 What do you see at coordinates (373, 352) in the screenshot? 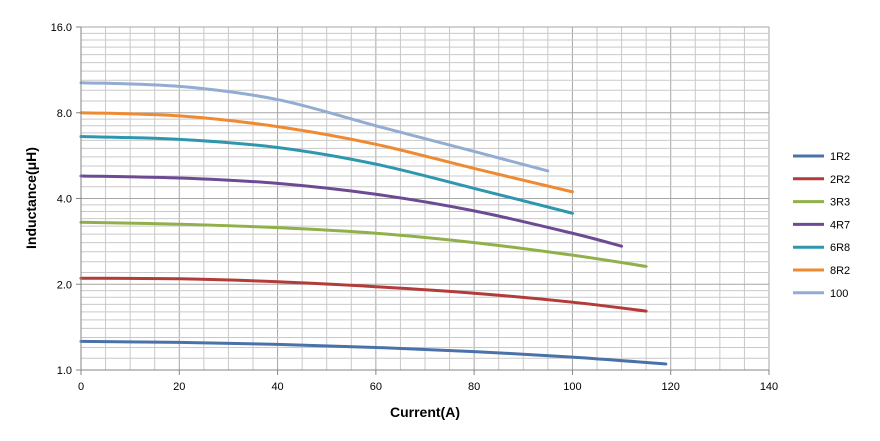
I see `series-line-1R2` at bounding box center [373, 352].